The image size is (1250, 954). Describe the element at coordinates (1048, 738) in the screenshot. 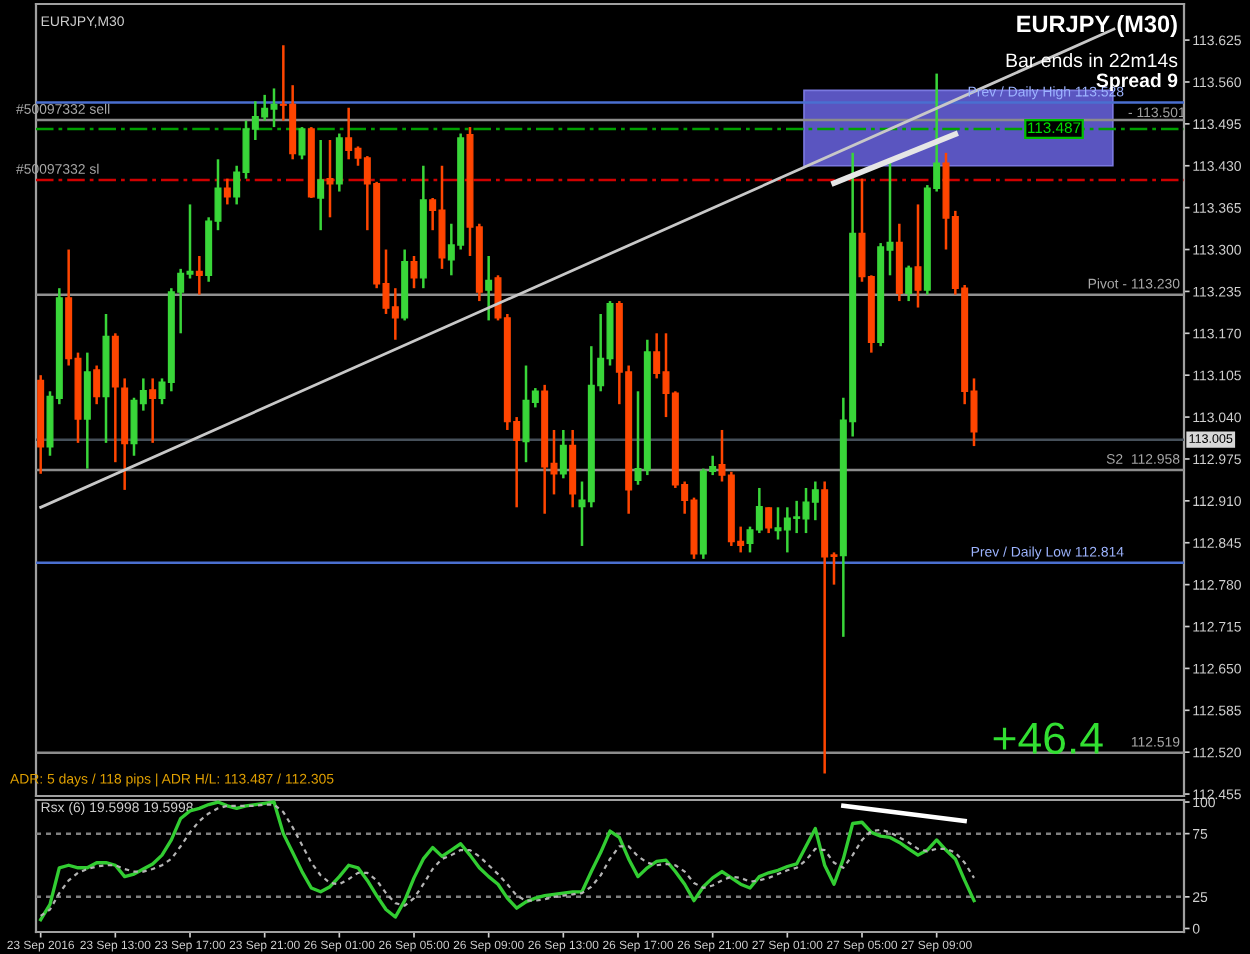

I see `annotation: +46.4` at that location.